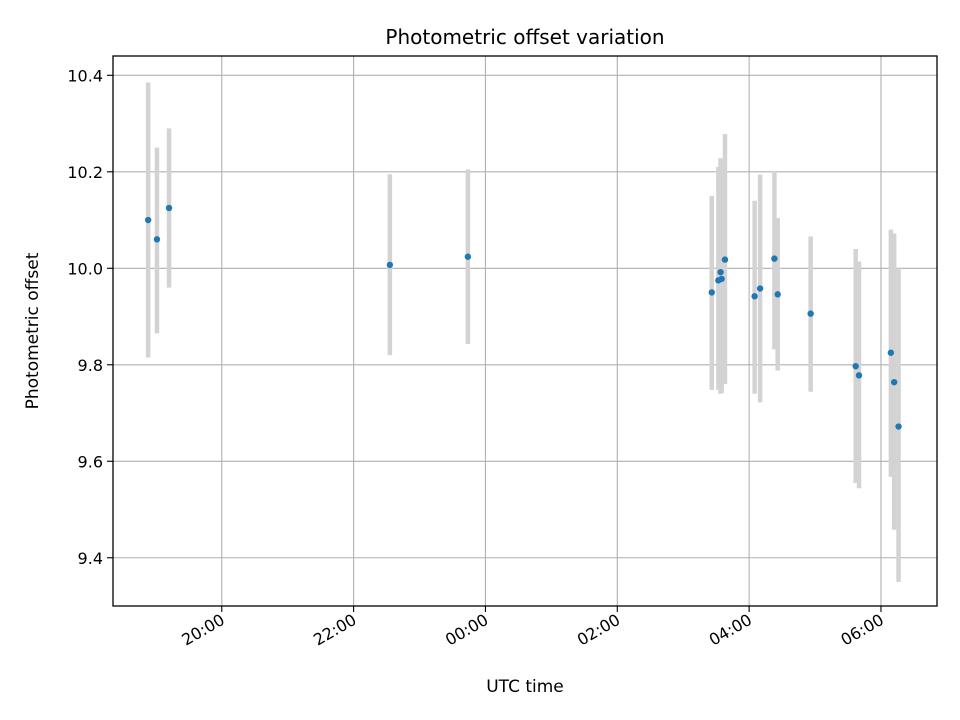 The image size is (960, 720). What do you see at coordinates (90, 365) in the screenshot?
I see `y-tick-label: 9.8` at bounding box center [90, 365].